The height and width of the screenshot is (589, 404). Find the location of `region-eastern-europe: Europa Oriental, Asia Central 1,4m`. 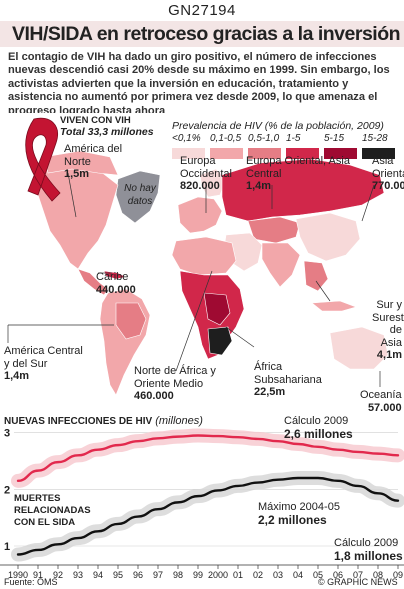

region-eastern-europe: Europa Oriental, Asia Central 1,4m is located at coordinates (298, 173).